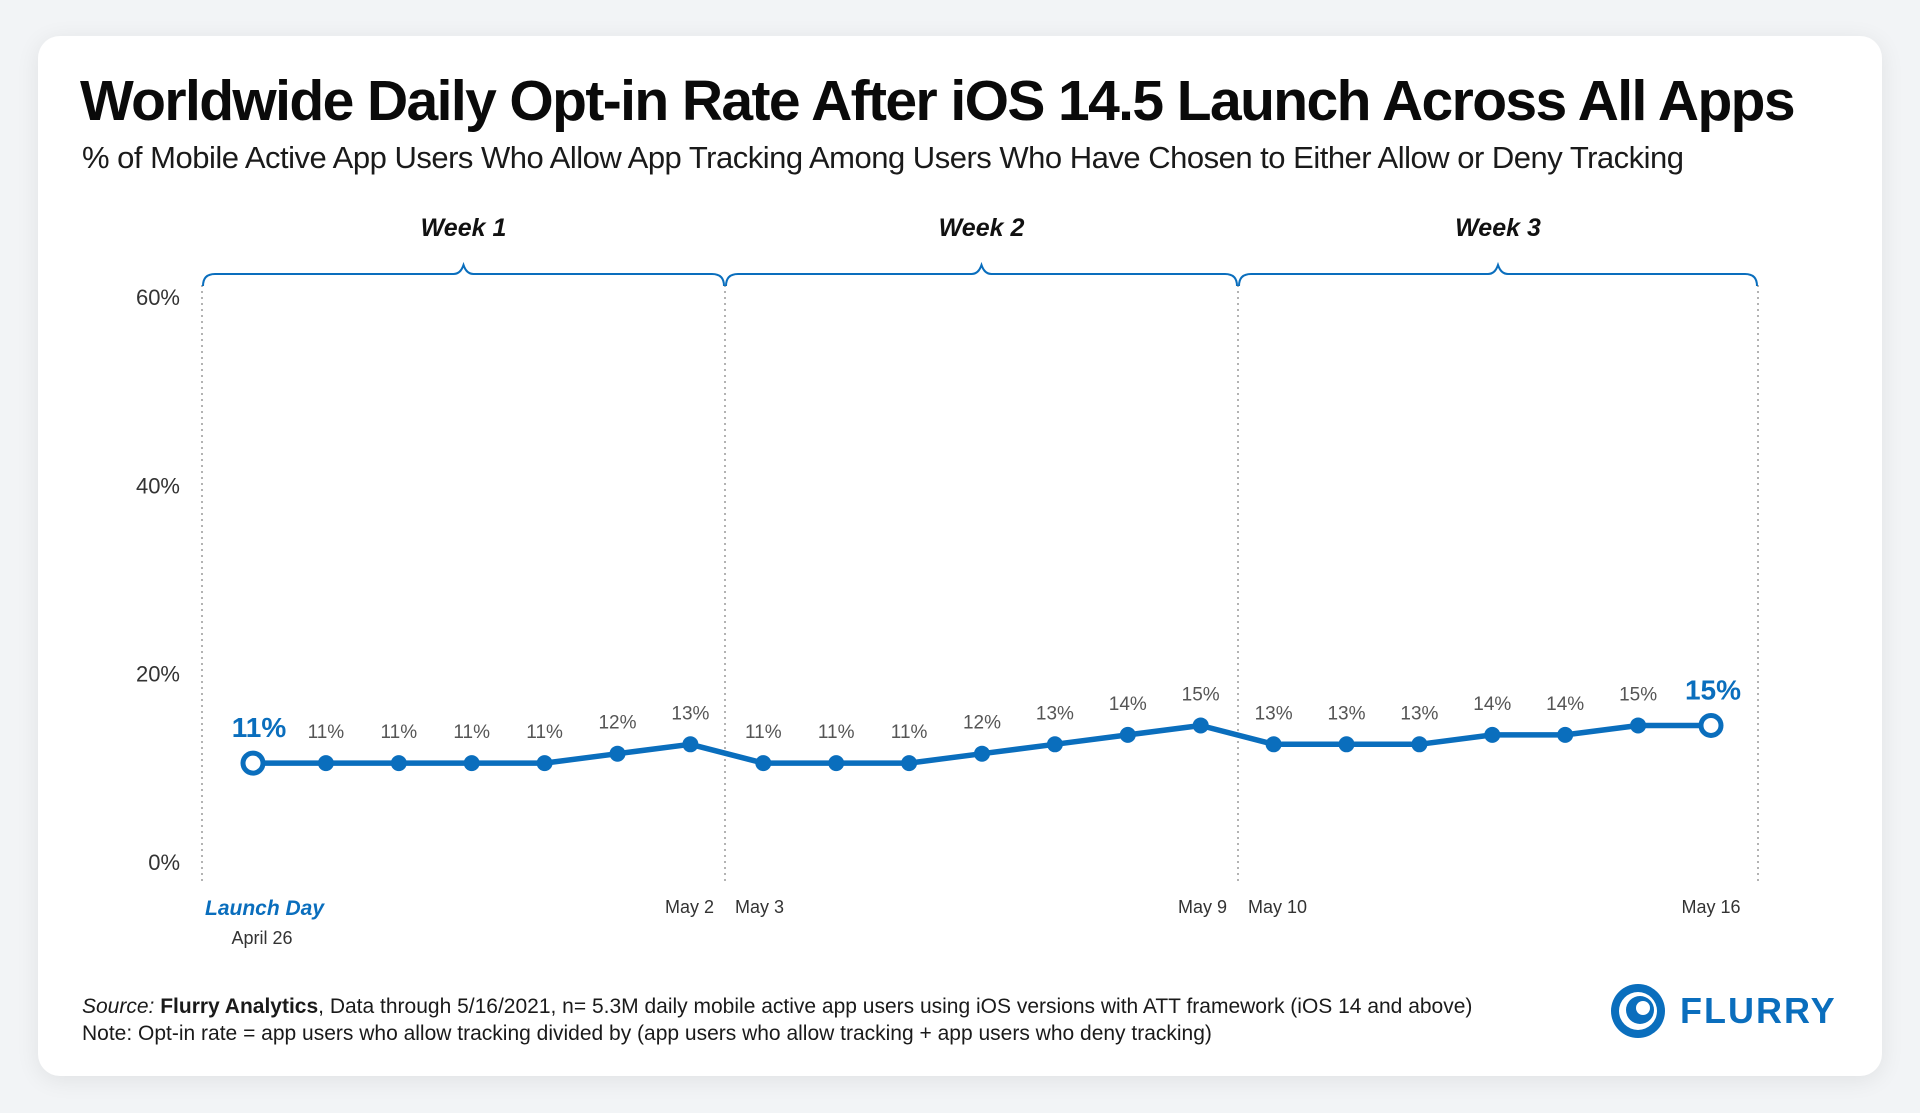 This screenshot has width=1920, height=1113. Describe the element at coordinates (265, 908) in the screenshot. I see `x-label-launch-day: Launch Day` at that location.